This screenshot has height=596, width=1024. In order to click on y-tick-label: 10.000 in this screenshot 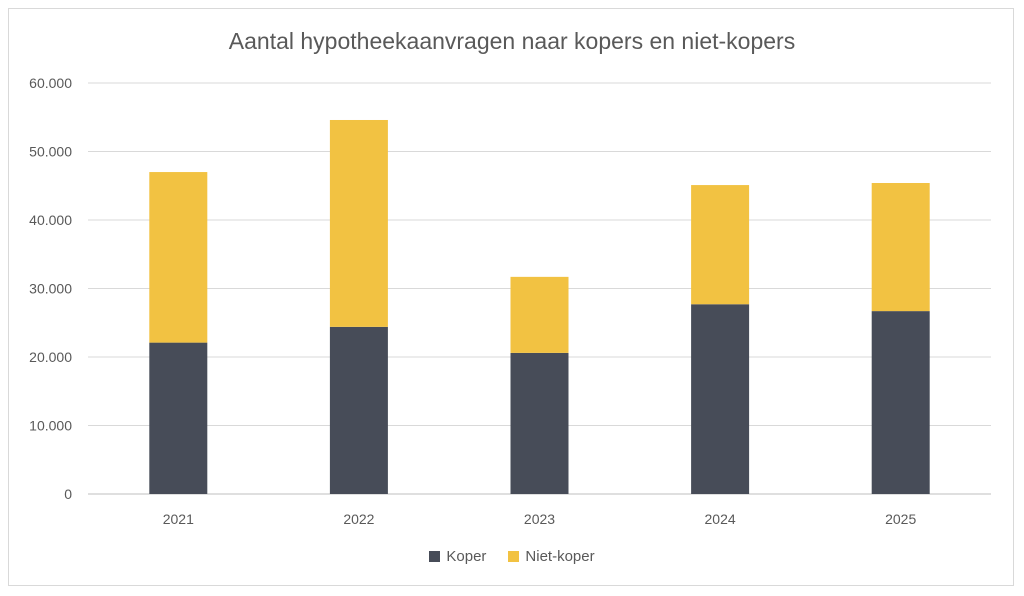, I will do `click(50, 426)`.